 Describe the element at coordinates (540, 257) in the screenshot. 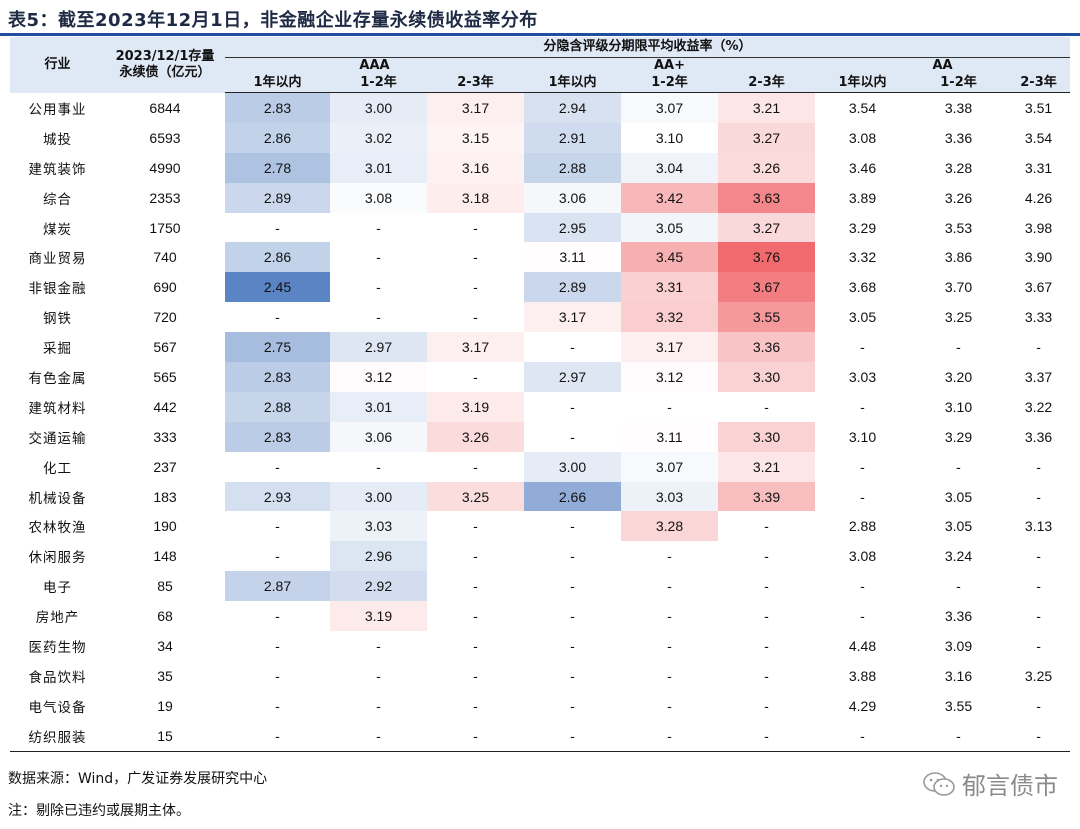

I see `table-row: 商业贸易 740 2.86 - - 3.11 3.45 3.76 3.32 3.86 3.90` at that location.